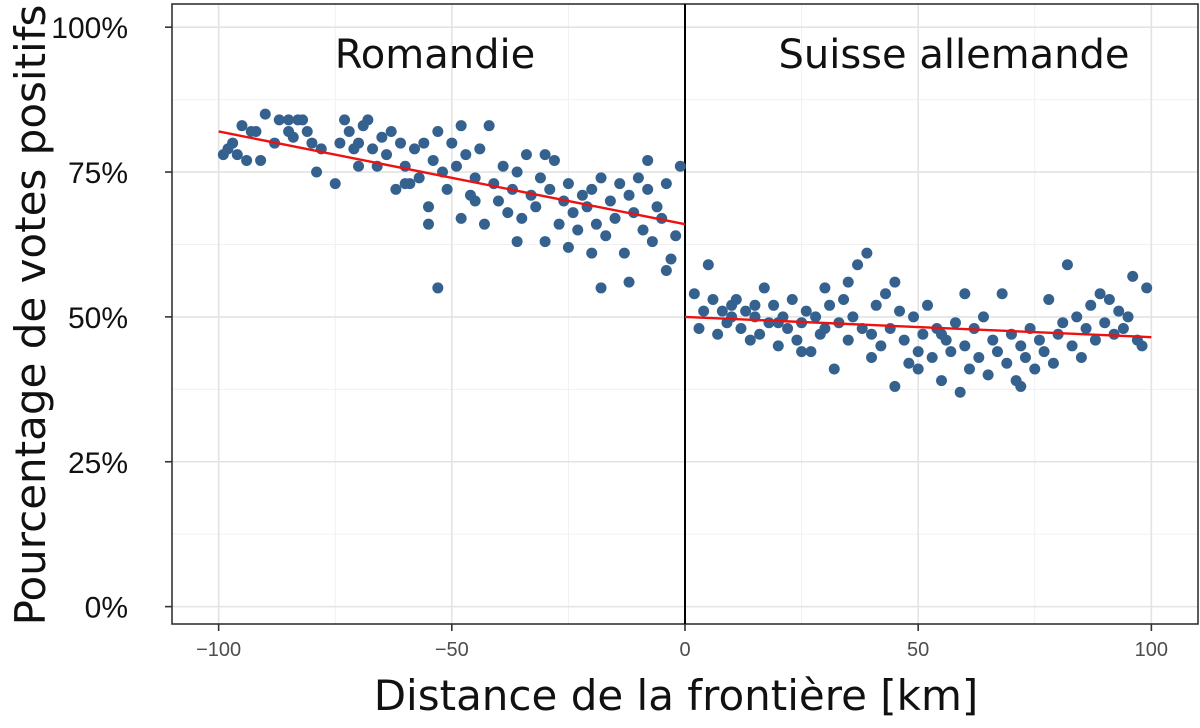 Image resolution: width=1200 pixels, height=728 pixels. Describe the element at coordinates (676, 695) in the screenshot. I see `x-axis-title: Distance de la frontière [km]` at that location.